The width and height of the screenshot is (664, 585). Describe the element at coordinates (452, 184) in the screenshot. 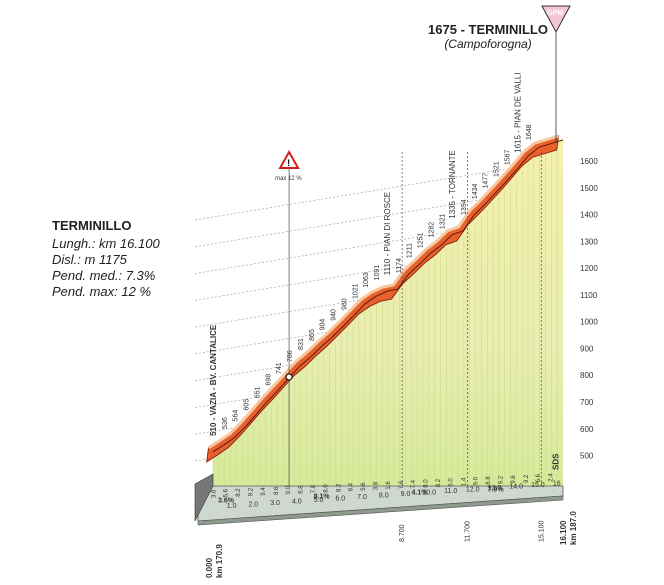

I see `altitude-label: 1335 - TORNANTE` at that location.